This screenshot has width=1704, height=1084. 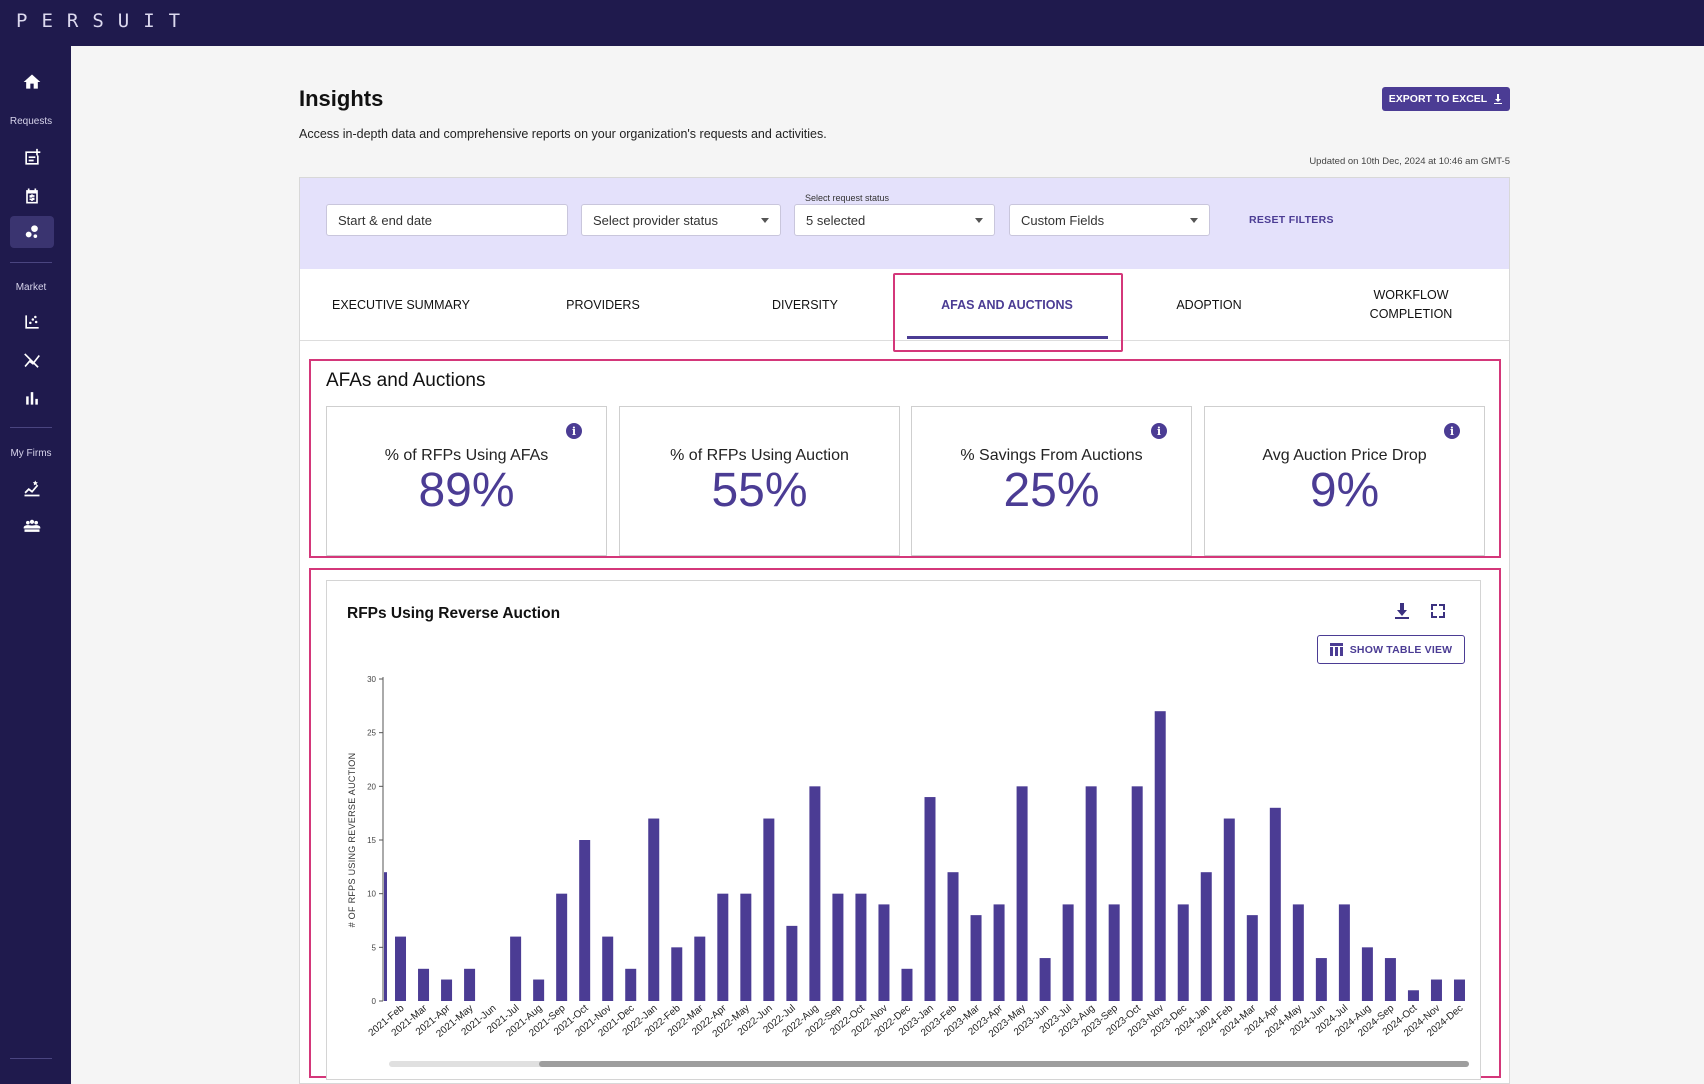 I want to click on chevron-down-icon, so click(x=979, y=220).